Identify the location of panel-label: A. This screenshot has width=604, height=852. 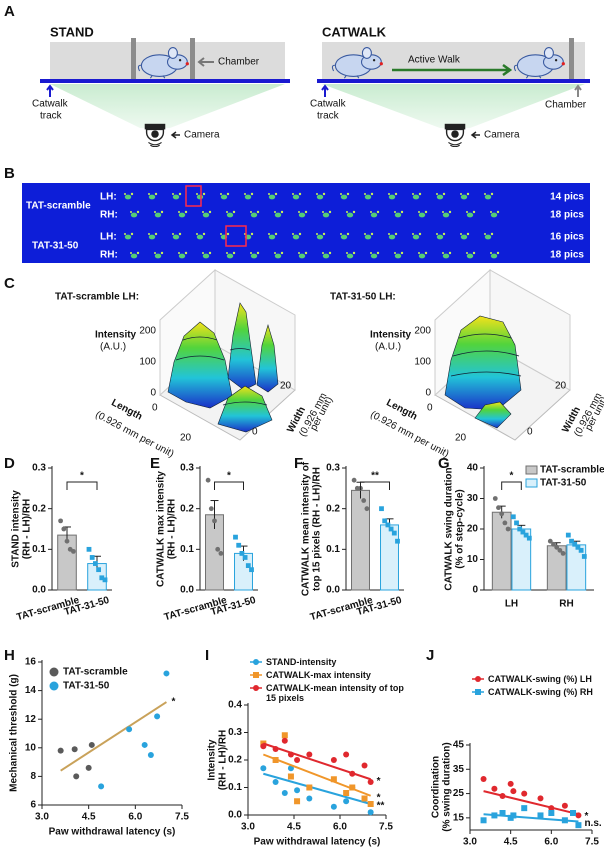
(9, 11).